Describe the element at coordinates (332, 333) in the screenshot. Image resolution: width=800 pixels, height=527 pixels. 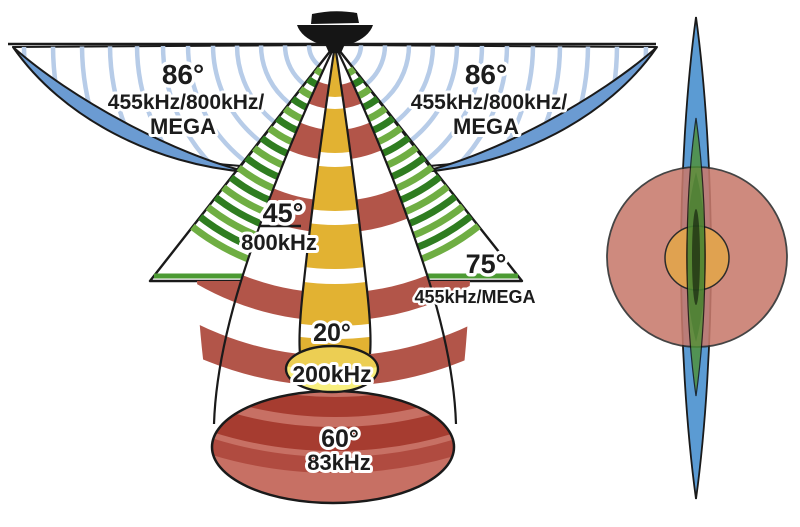
I see `label-20-angle: 20°` at that location.